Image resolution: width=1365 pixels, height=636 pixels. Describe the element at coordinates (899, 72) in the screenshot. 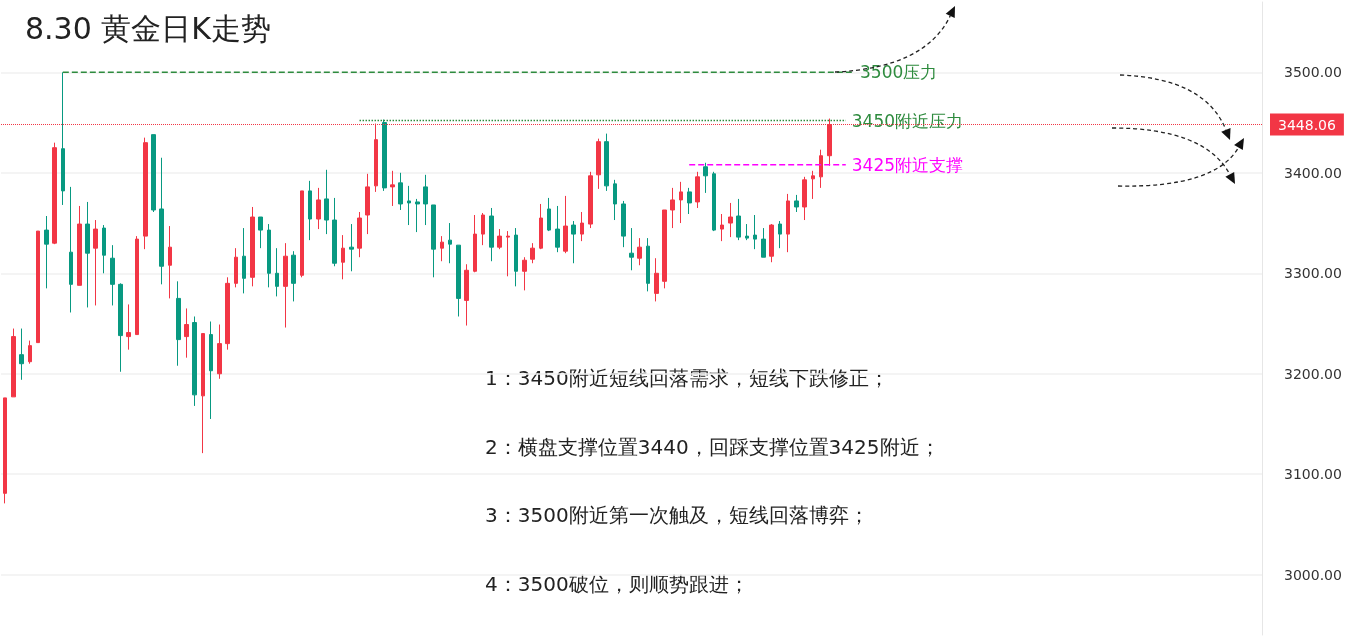

I see `series-label: 3500压力` at that location.